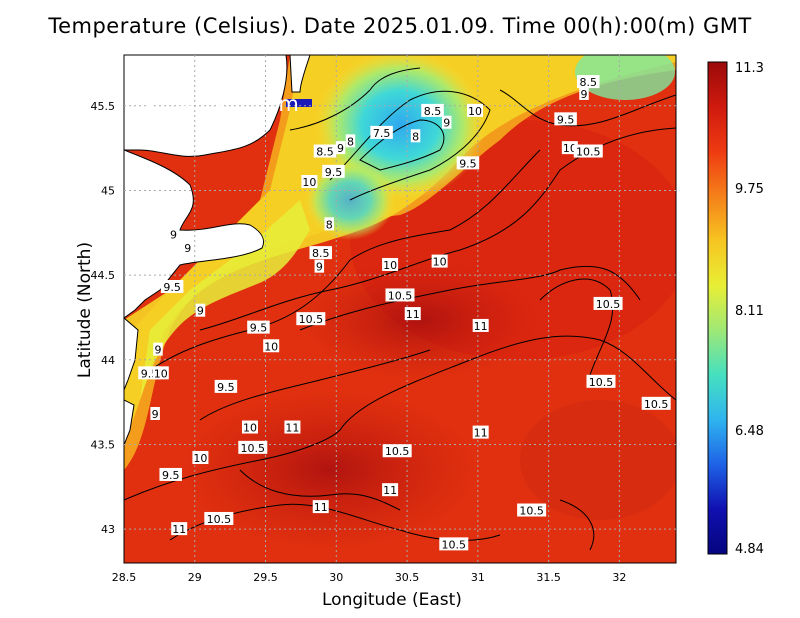  What do you see at coordinates (717, 308) in the screenshot?
I see `colorbar` at bounding box center [717, 308].